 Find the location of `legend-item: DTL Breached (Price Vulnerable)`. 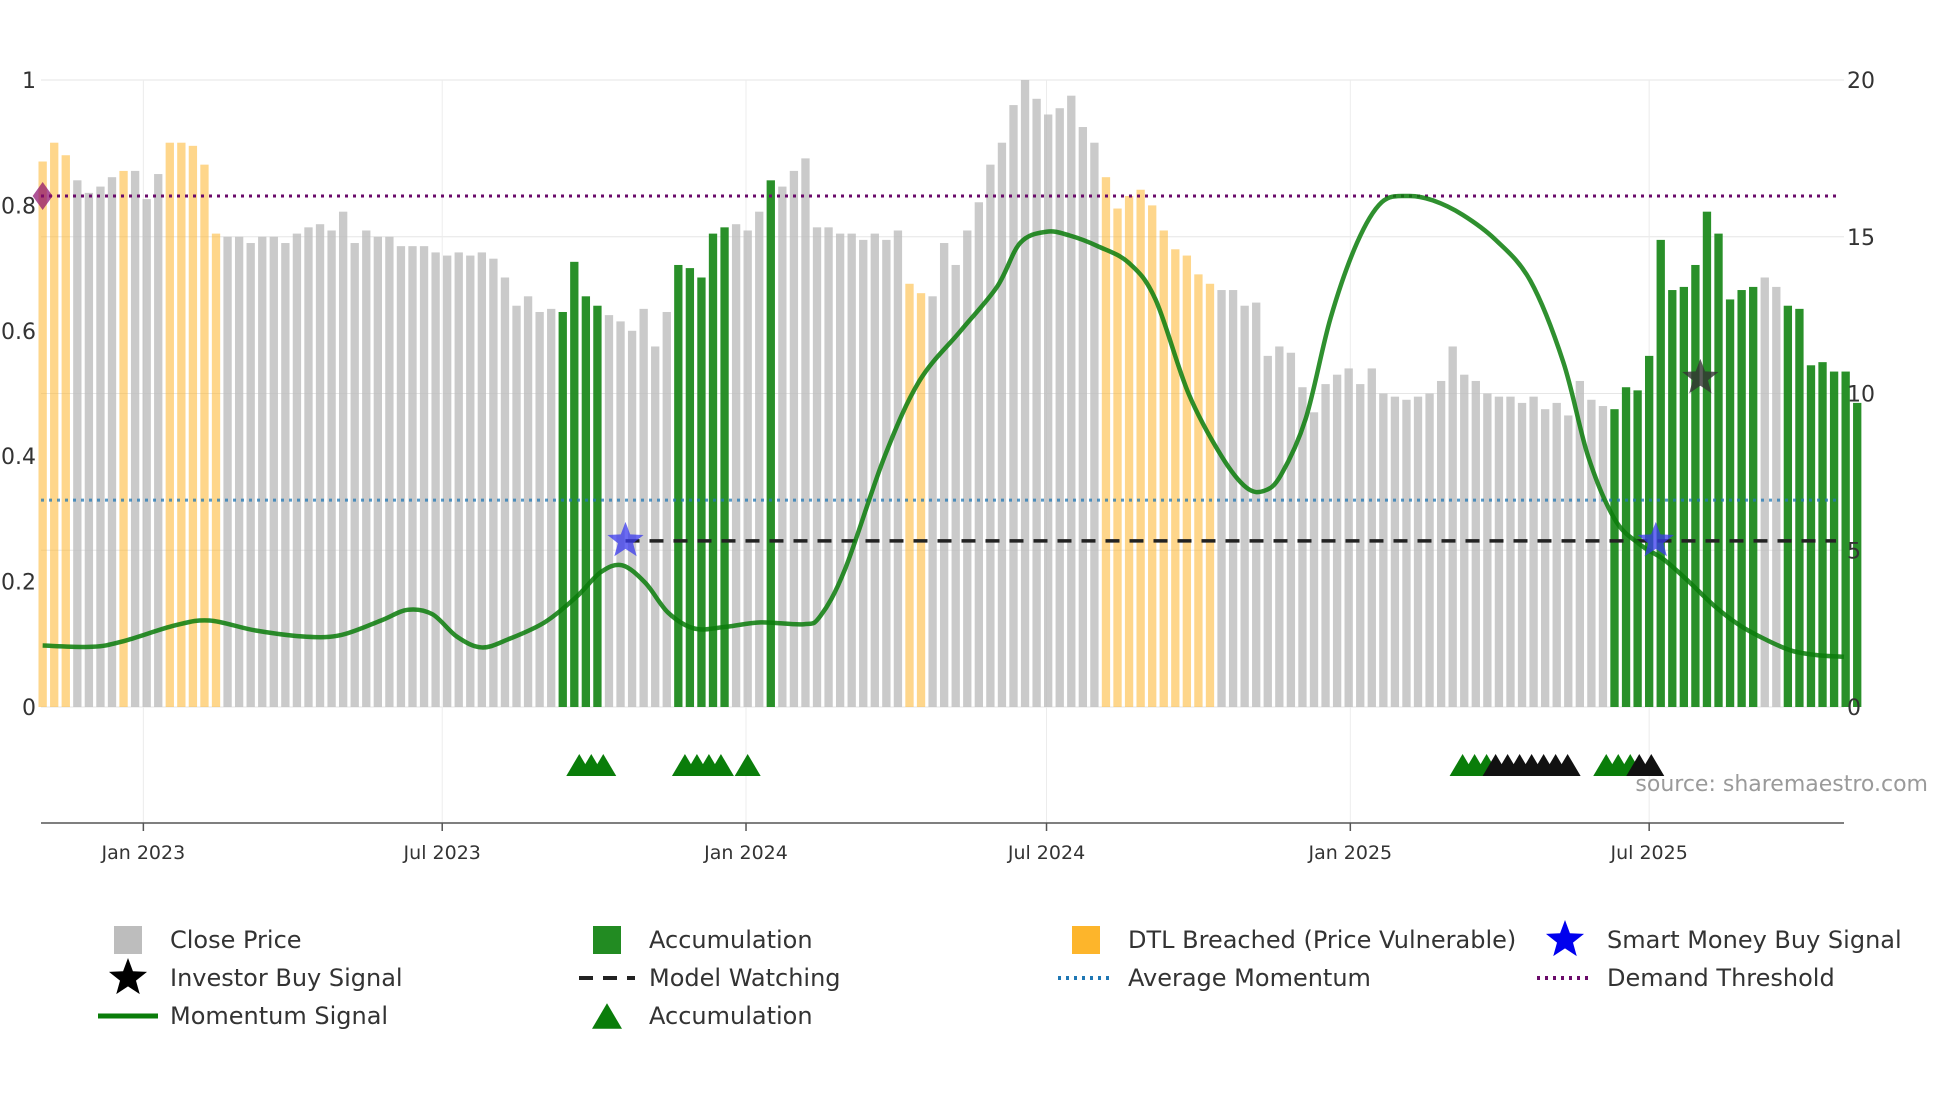

legend-item: DTL Breached (Price Vulnerable) is located at coordinates (1294, 940).